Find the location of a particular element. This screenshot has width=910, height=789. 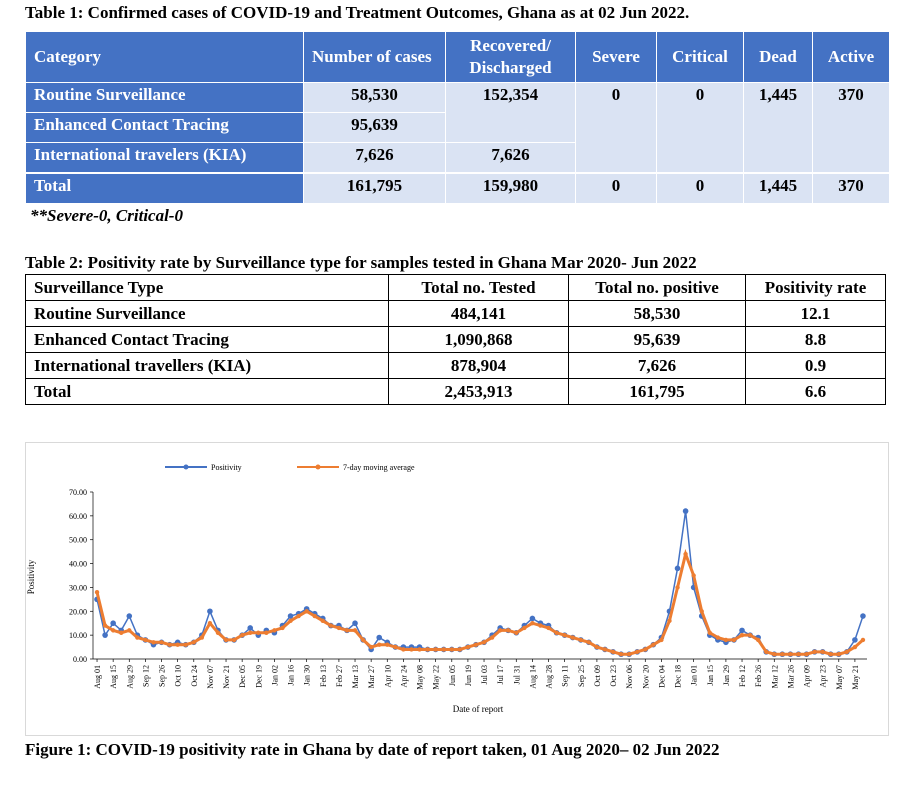

row: Total 161,795 159,980 0 0 1,445 370 is located at coordinates (457, 188).